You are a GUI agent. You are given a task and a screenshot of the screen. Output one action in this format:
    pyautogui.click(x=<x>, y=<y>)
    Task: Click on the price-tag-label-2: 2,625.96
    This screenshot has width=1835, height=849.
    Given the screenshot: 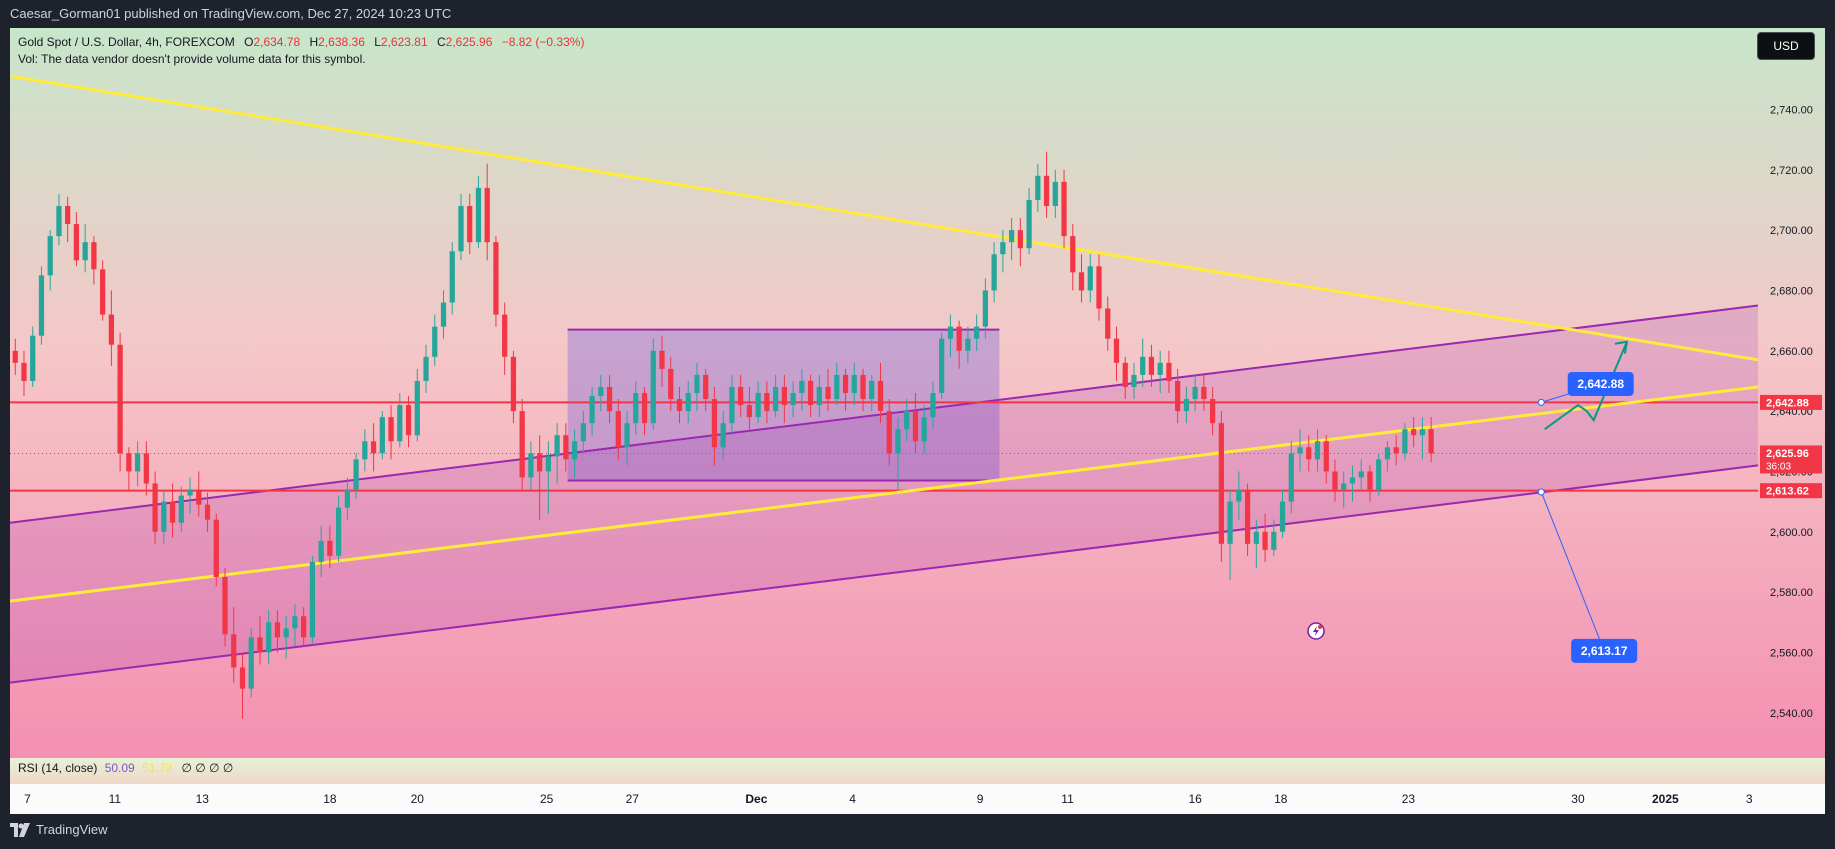 What is the action you would take?
    pyautogui.click(x=1787, y=454)
    